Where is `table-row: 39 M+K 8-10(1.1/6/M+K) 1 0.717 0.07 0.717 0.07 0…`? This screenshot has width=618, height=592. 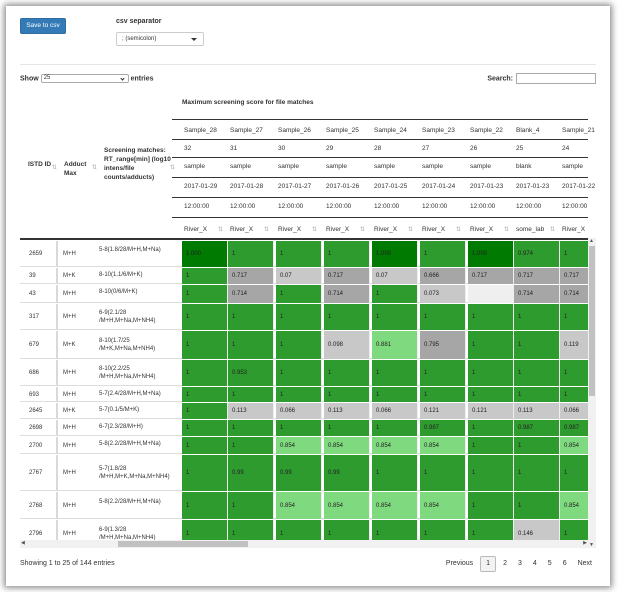
table-row: 39 M+K 8-10(1.1/6/M+K) 1 0.717 0.07 0.717 0.07 0… is located at coordinates (308, 276).